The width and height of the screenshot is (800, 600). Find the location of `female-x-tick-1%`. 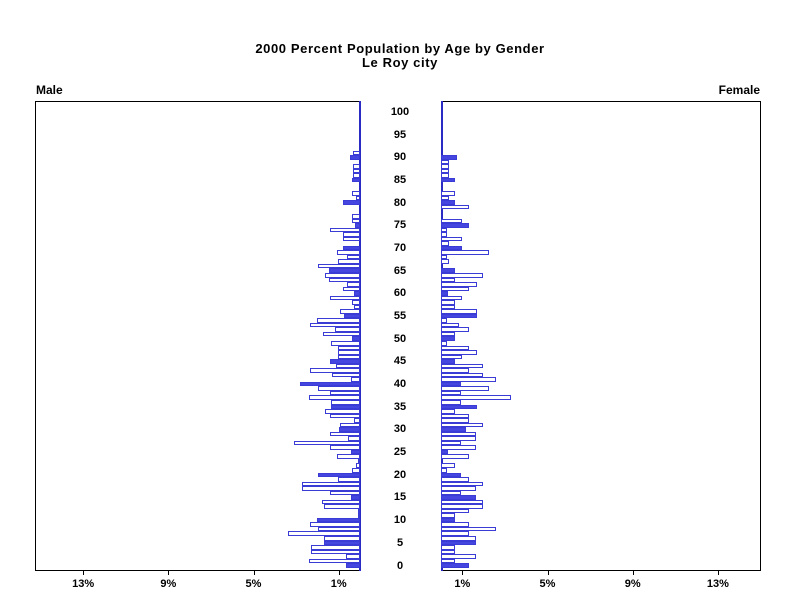

female-x-tick-1% is located at coordinates (463, 573).